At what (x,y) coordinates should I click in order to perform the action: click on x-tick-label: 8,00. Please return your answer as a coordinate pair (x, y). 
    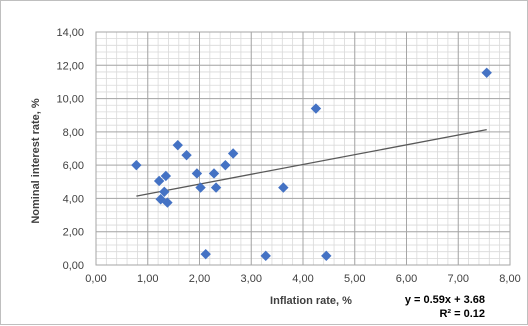
    Looking at the image, I should click on (509, 279).